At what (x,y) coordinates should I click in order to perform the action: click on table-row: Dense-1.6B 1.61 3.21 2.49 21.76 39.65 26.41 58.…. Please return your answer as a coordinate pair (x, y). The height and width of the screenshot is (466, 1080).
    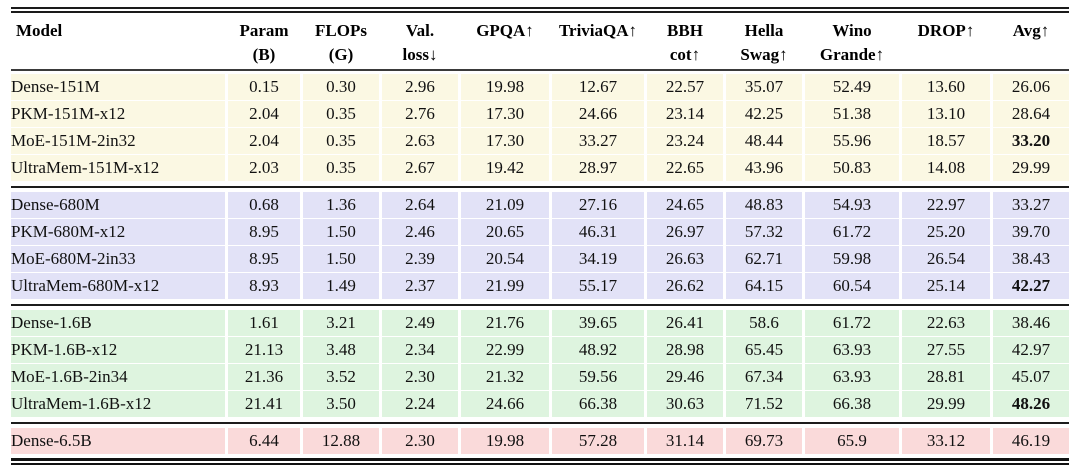
    Looking at the image, I should click on (540, 323).